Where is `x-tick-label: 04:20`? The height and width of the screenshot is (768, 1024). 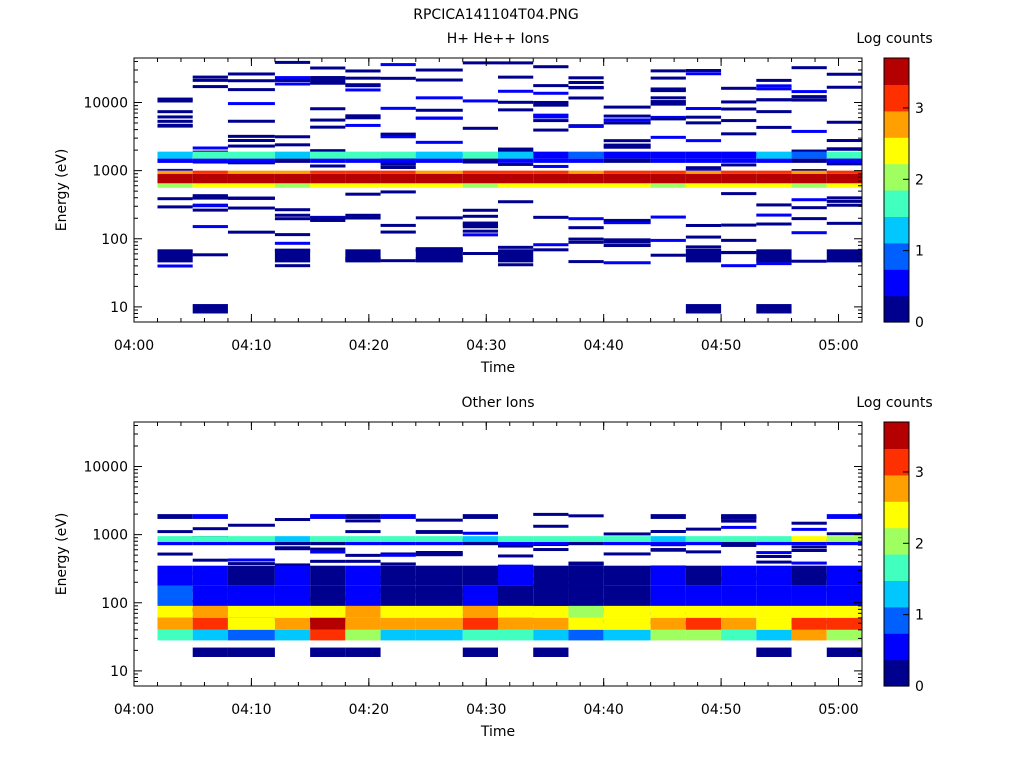 x-tick-label: 04:20 is located at coordinates (369, 710).